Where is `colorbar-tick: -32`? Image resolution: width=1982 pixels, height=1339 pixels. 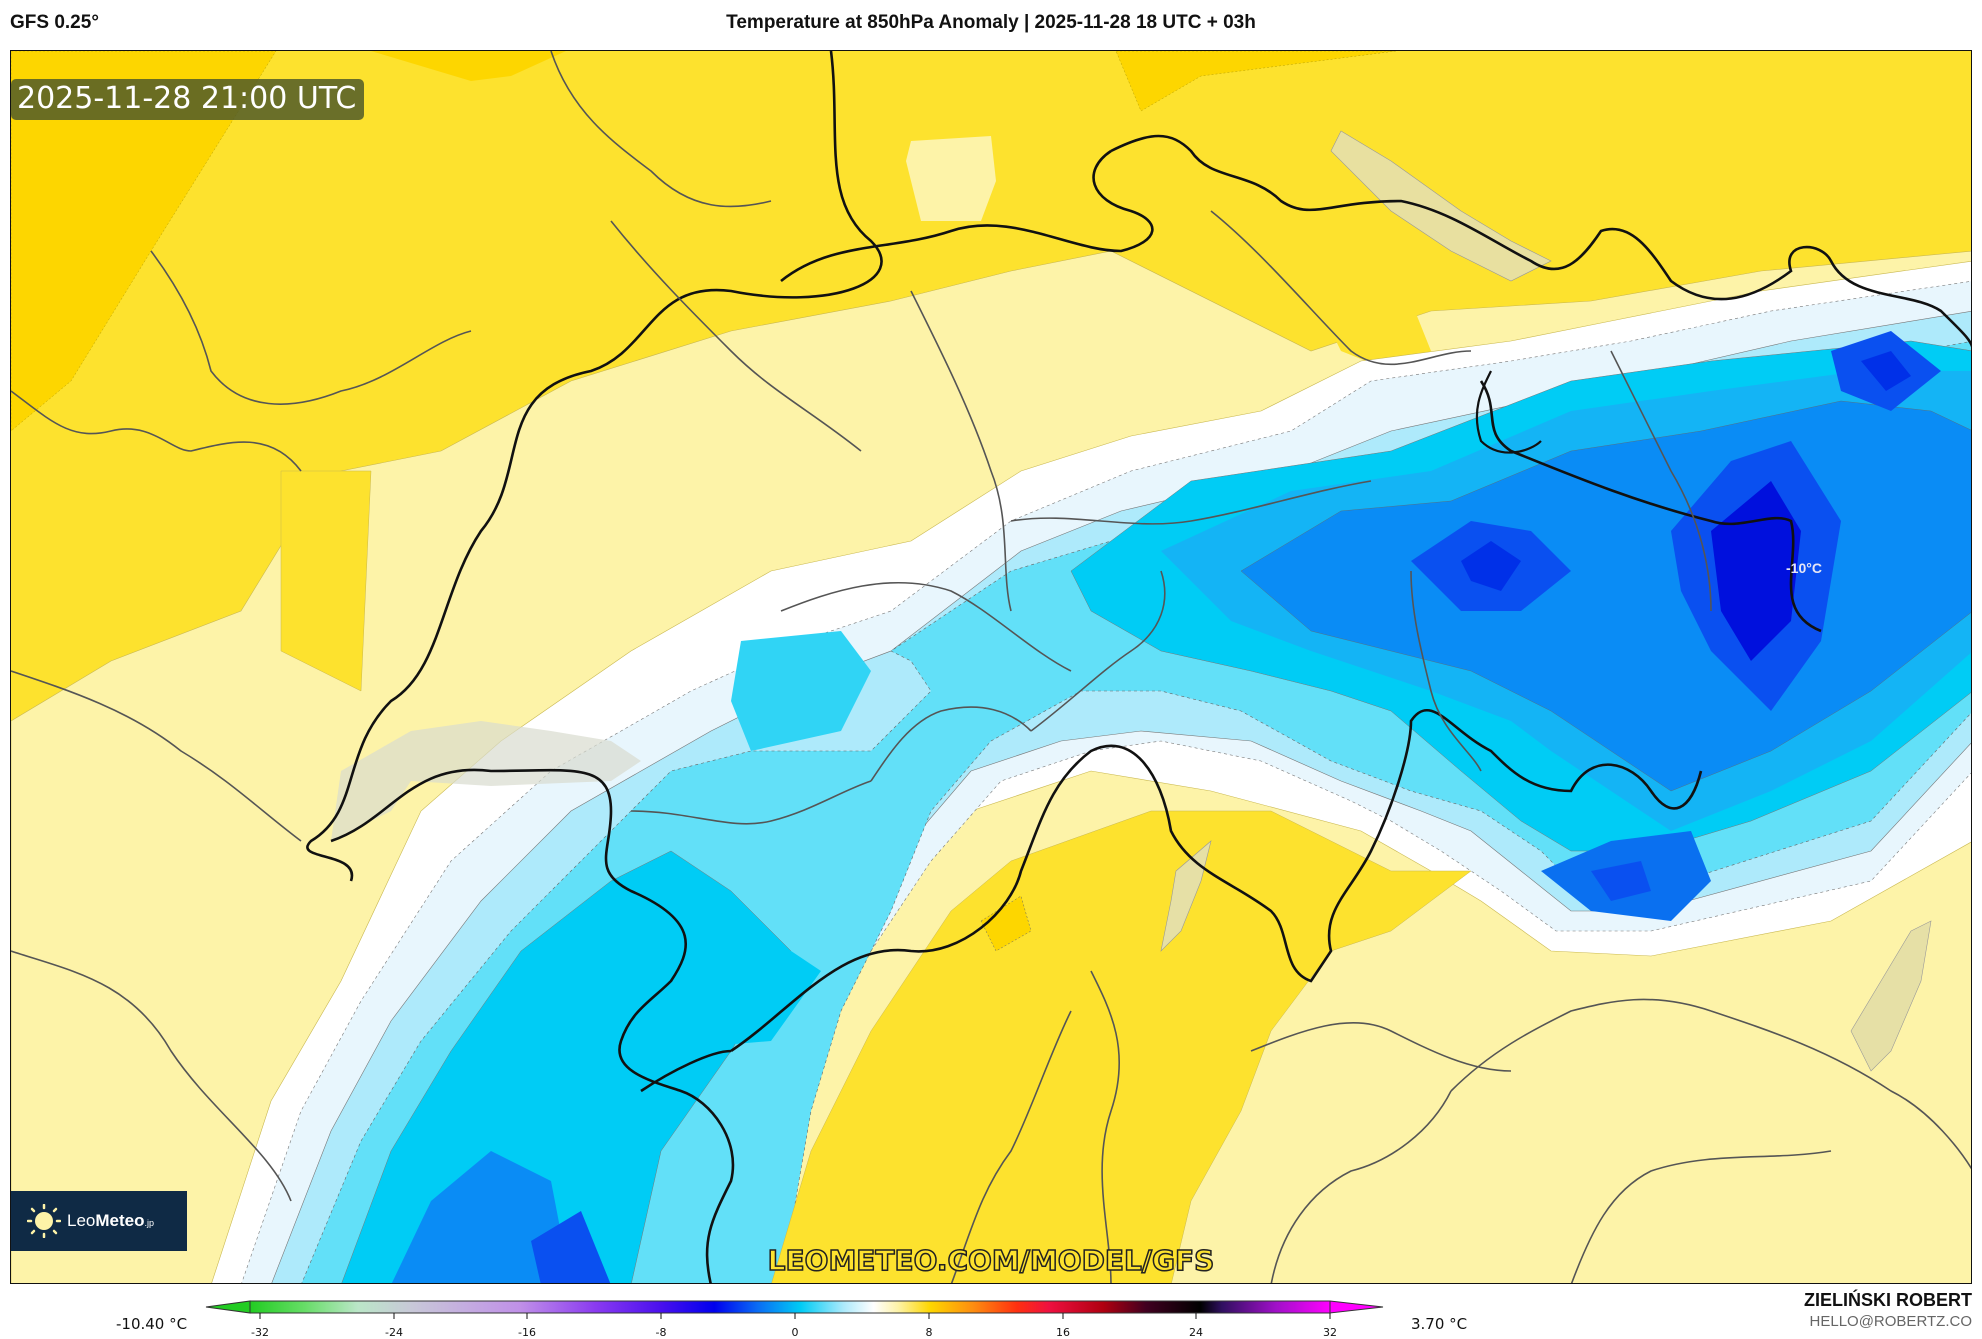
colorbar-tick: -32 is located at coordinates (260, 1332).